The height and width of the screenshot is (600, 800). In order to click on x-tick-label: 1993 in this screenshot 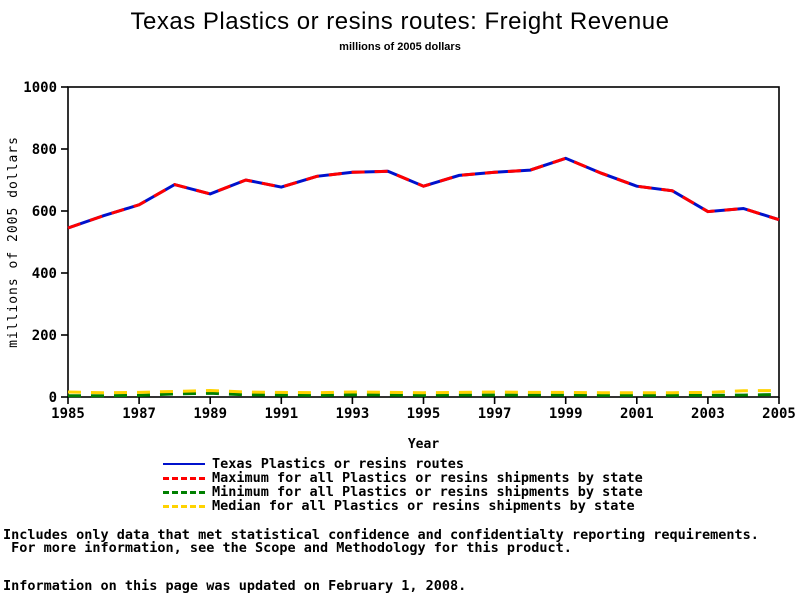, I will do `click(353, 414)`.